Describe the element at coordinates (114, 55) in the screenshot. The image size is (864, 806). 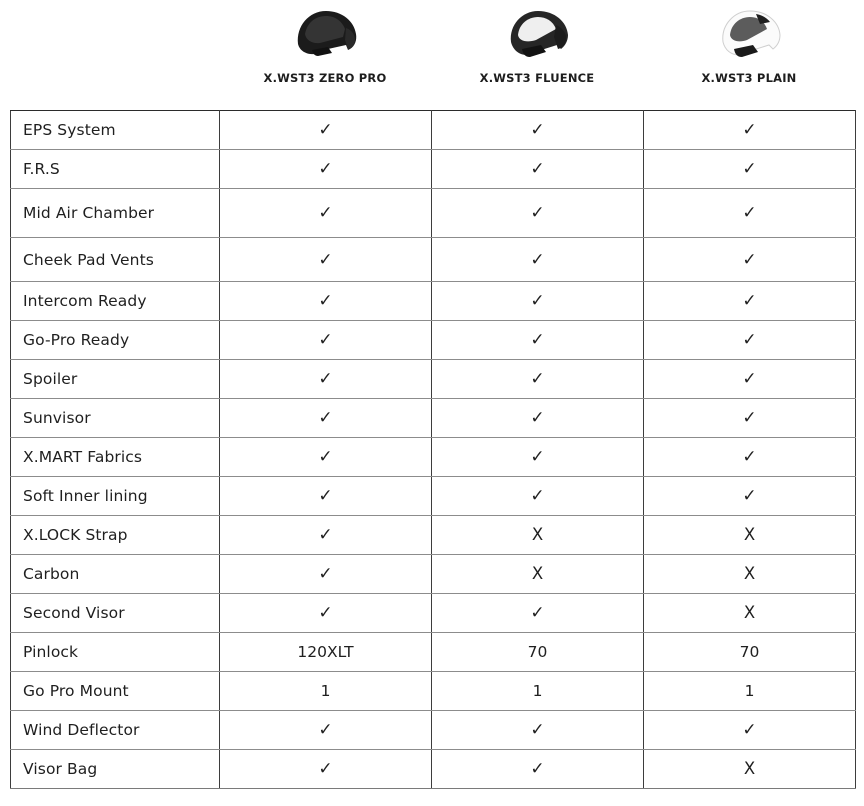
I see `header-spacer` at that location.